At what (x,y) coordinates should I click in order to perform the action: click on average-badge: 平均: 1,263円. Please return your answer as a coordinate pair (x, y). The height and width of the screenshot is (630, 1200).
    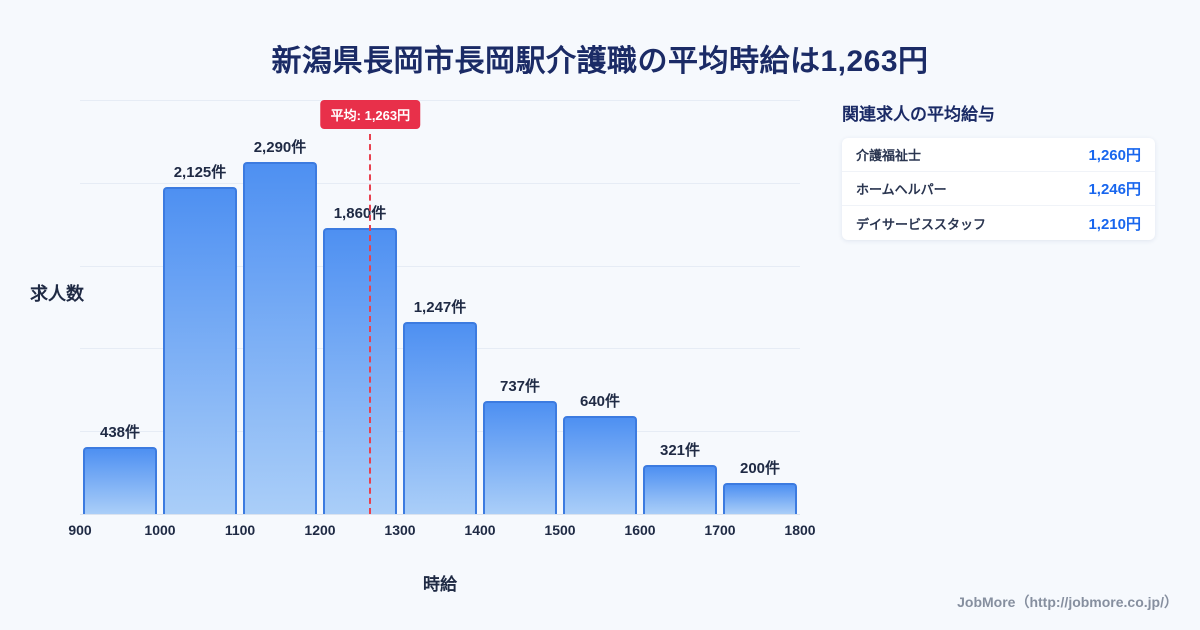
    Looking at the image, I should click on (370, 114).